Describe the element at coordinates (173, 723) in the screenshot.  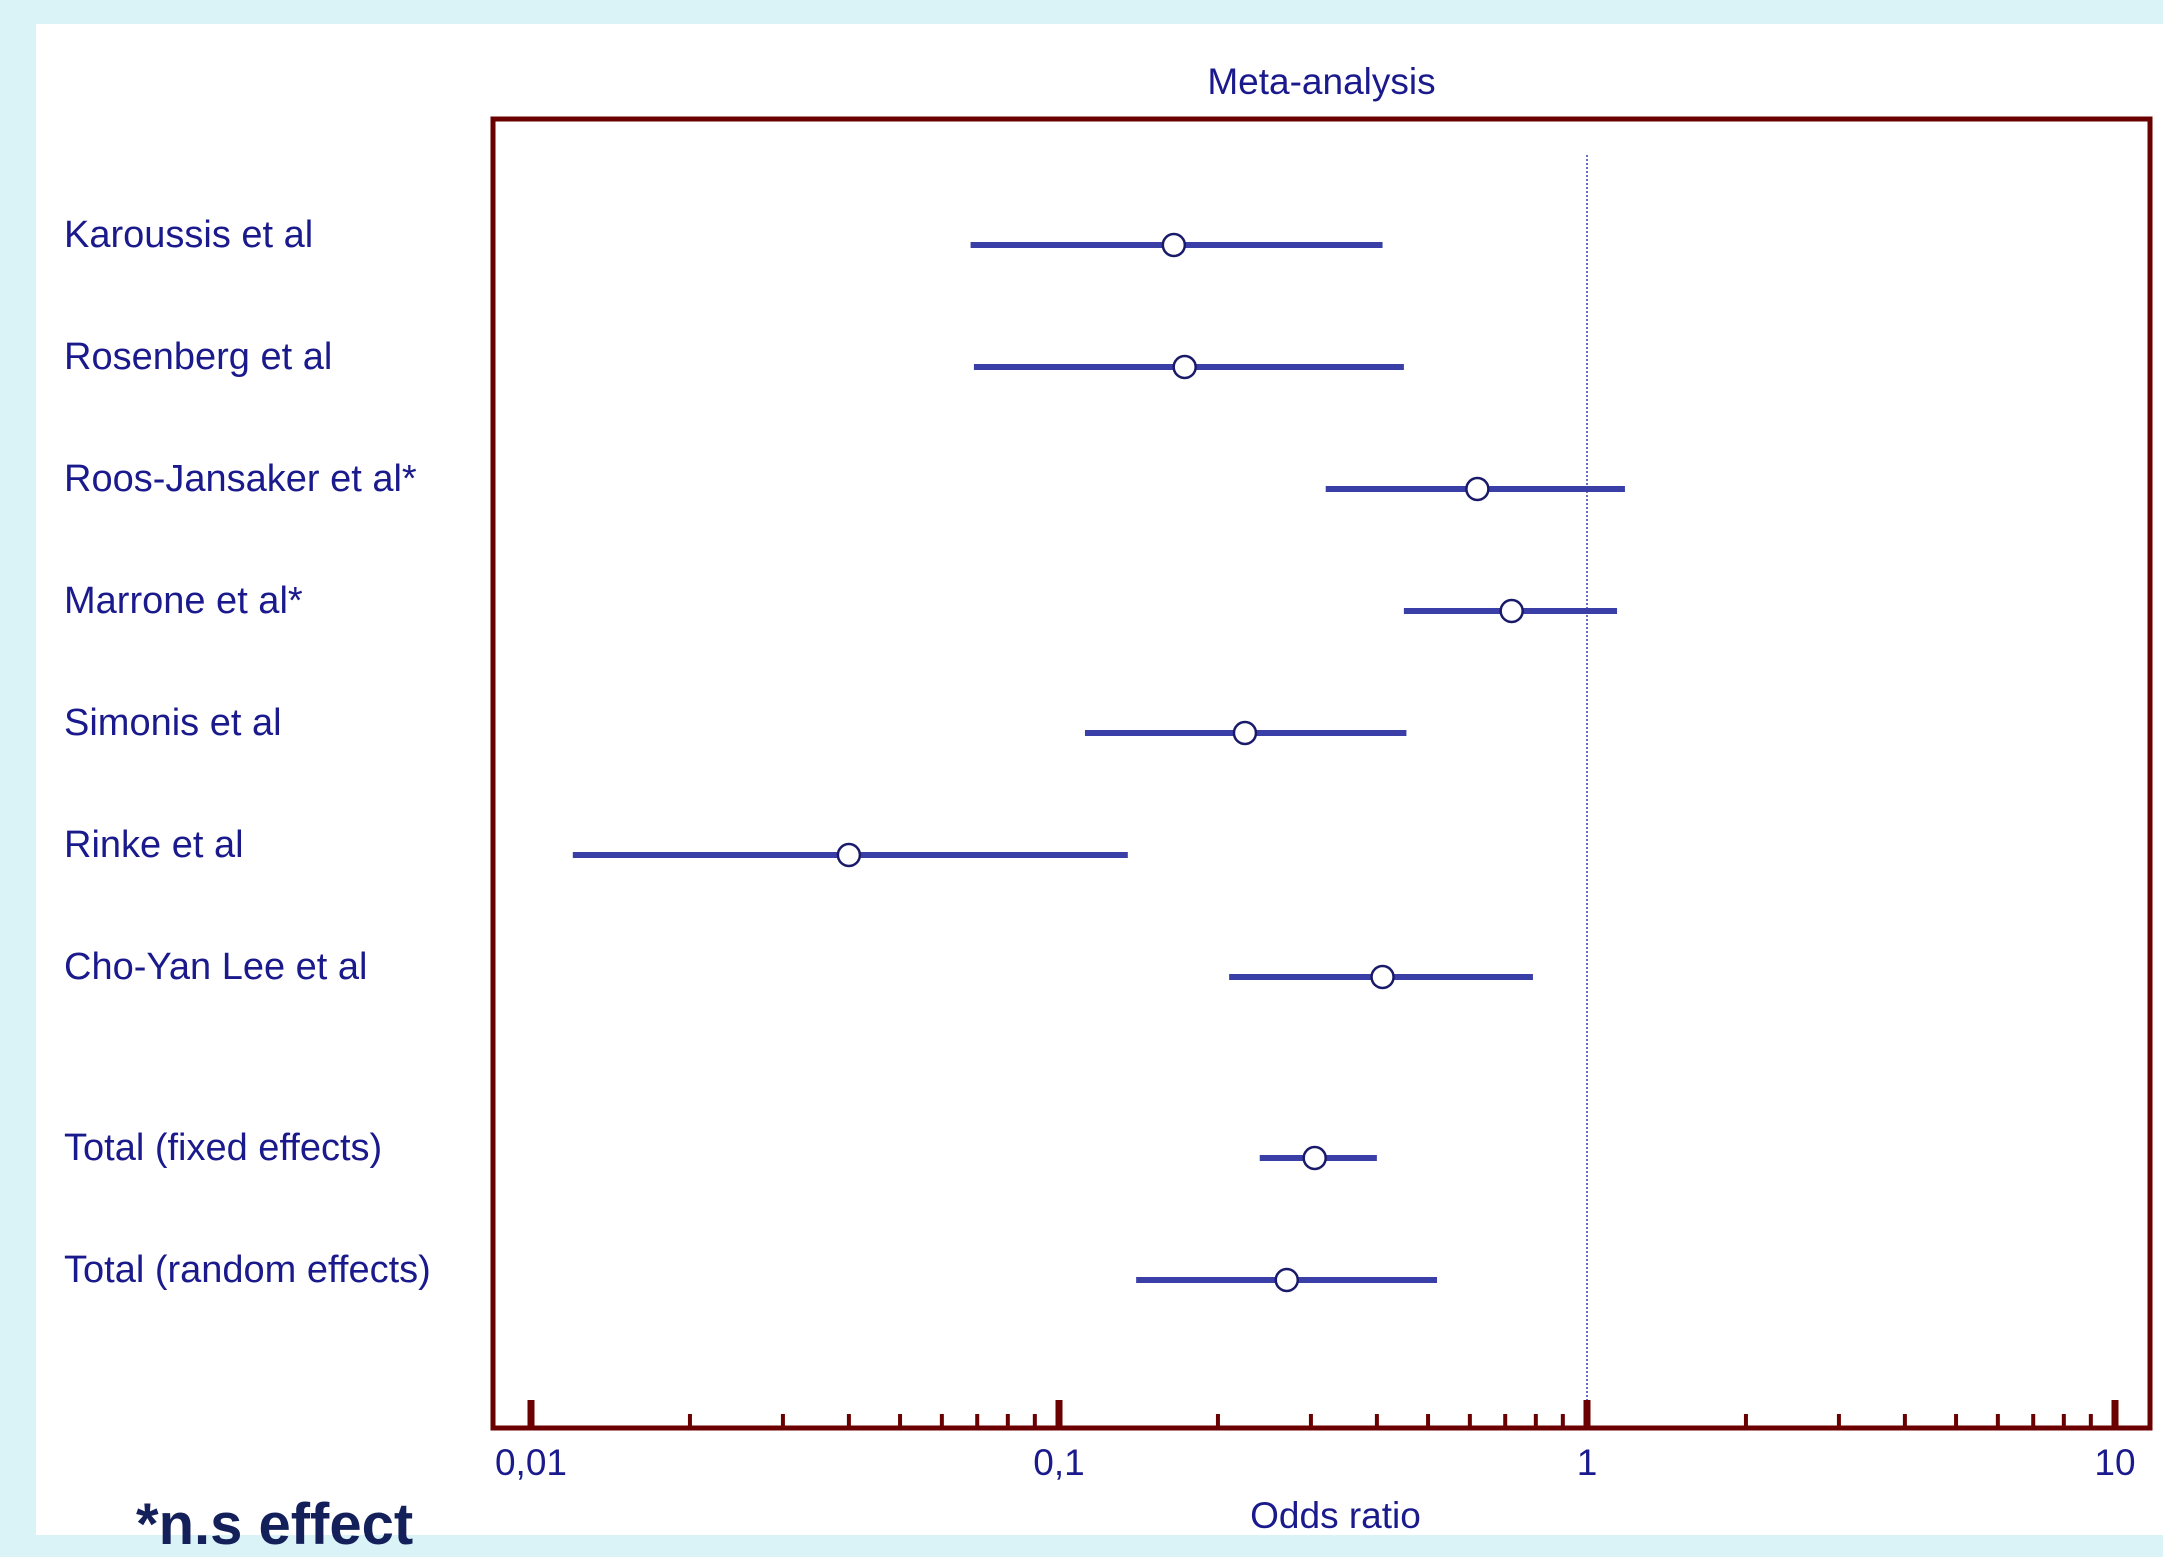
I see `study-label: Simonis et al` at that location.